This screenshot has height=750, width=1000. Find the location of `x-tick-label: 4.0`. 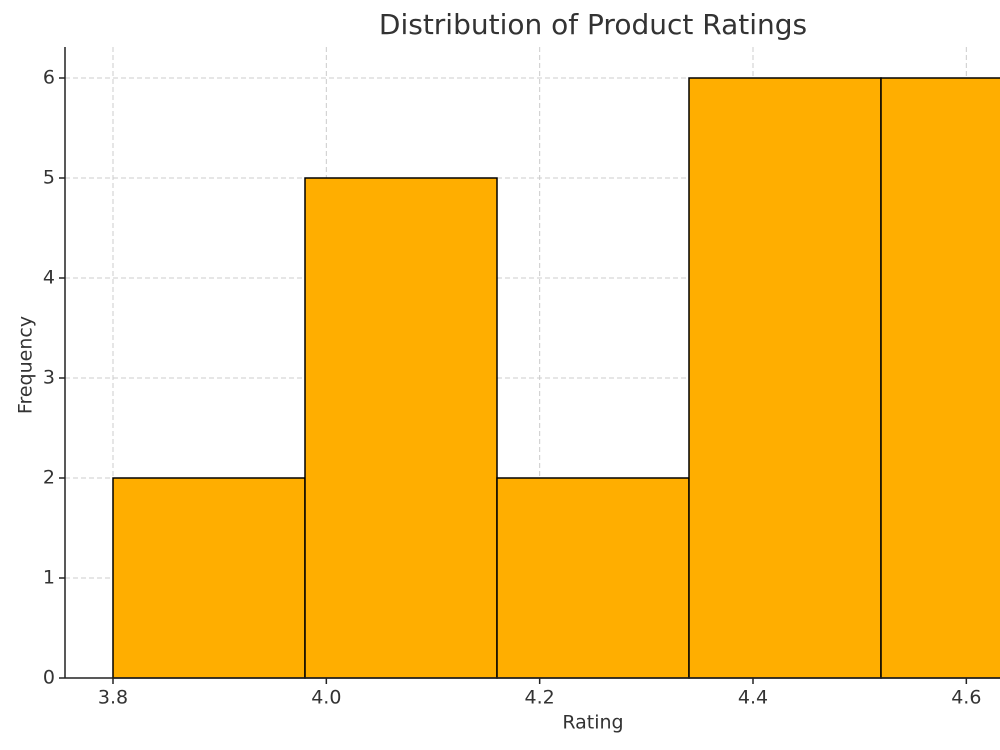

x-tick-label: 4.0 is located at coordinates (326, 698).